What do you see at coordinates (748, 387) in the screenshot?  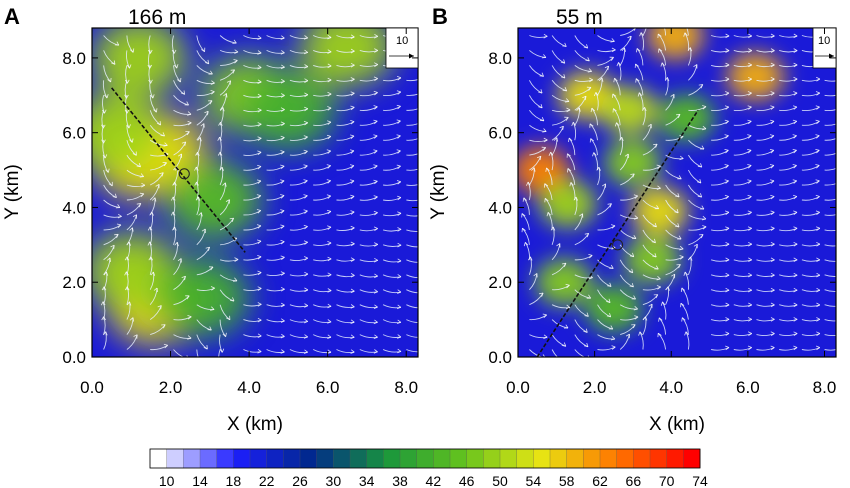 I see `x-tick-label: 6.0` at bounding box center [748, 387].